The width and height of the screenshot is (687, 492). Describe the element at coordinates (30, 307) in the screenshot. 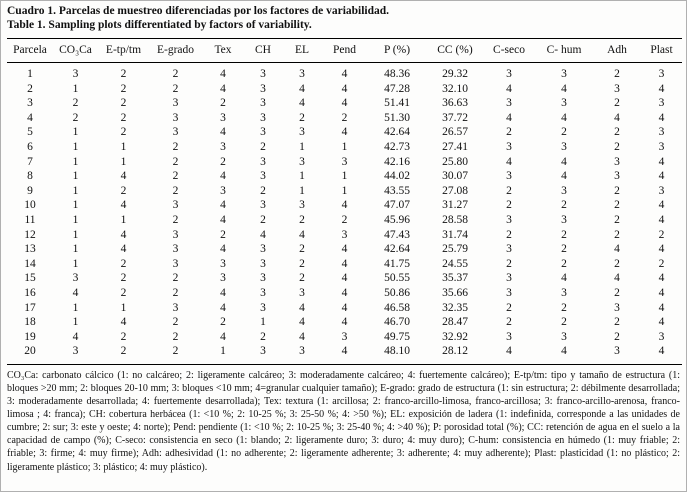

I see `table-cell: 17` at that location.